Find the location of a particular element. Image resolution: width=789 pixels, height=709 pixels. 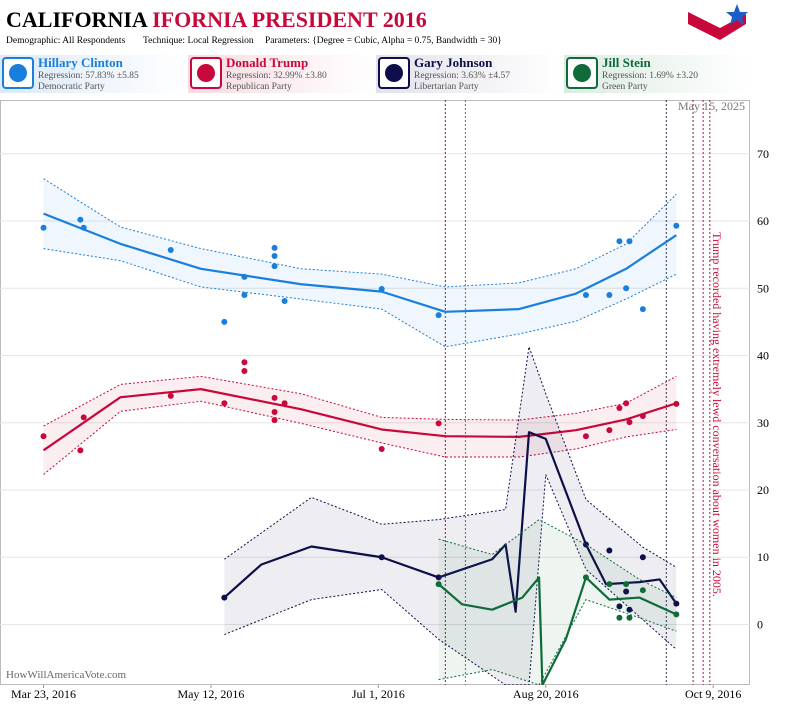

title-rest: IFORNIA PRESIDENT 2016 is located at coordinates (289, 19).